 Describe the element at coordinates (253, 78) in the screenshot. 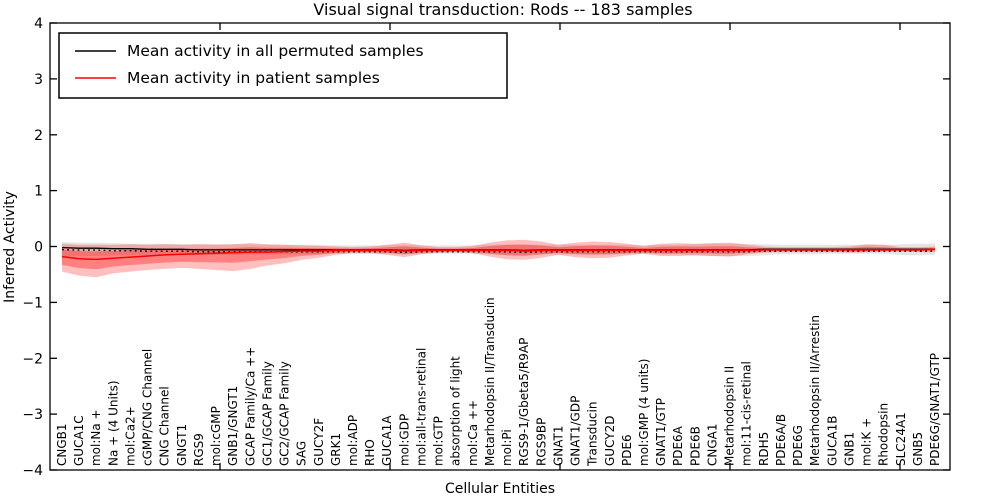

I see `legend-entry-patient: Mean activity in patient samples` at that location.